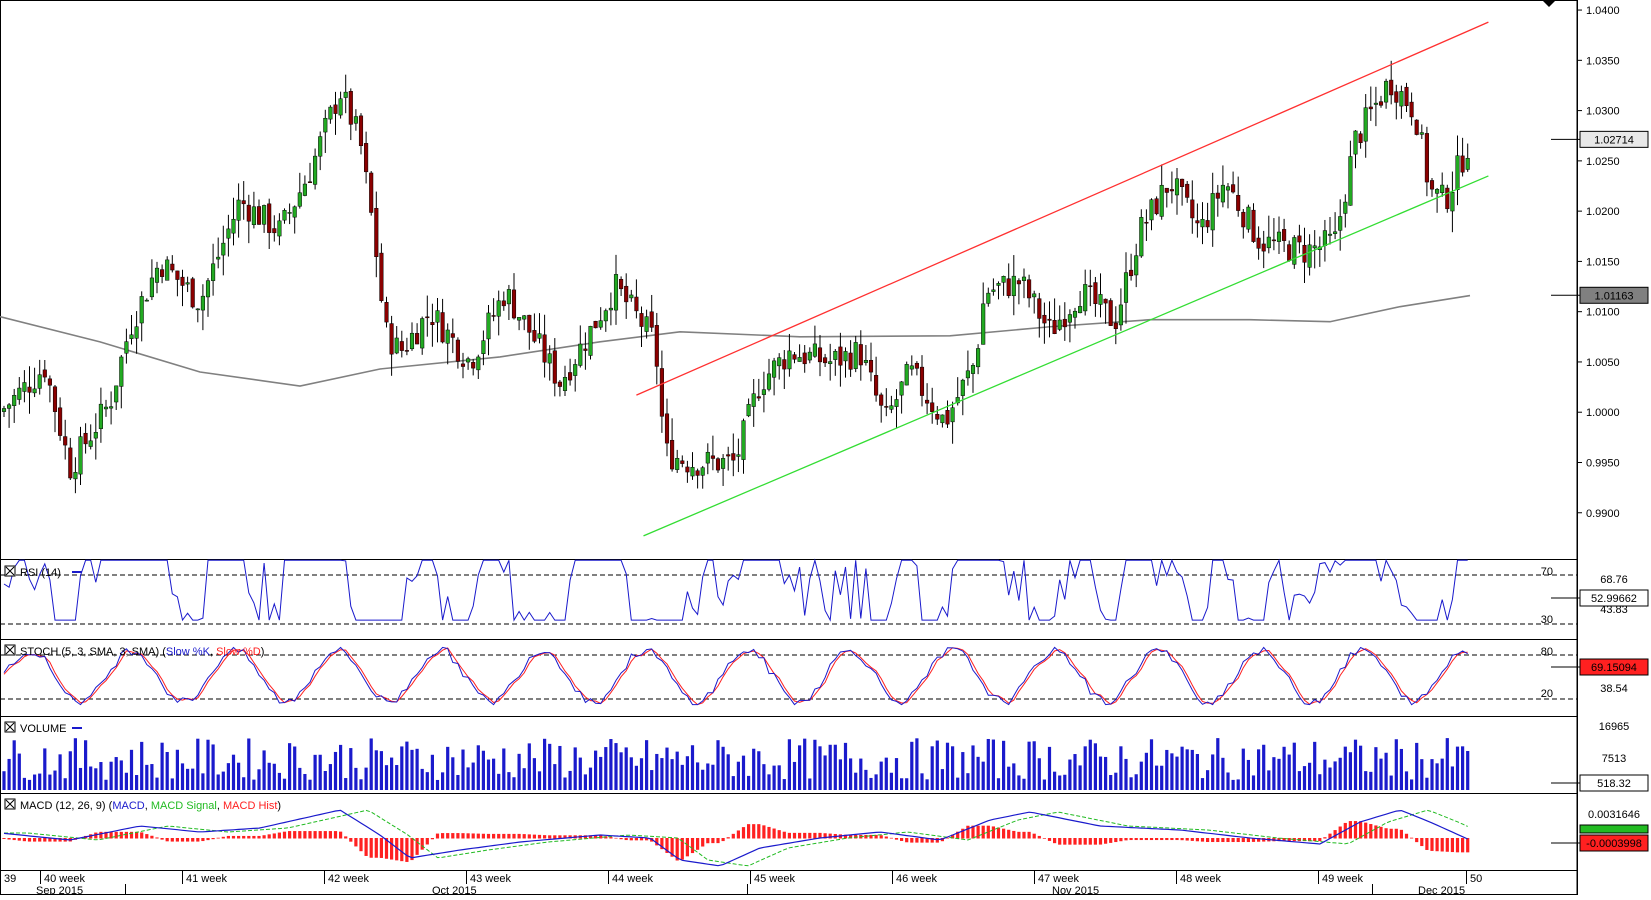 The image size is (1651, 900). What do you see at coordinates (1603, 162) in the screenshot?
I see `price-tick-label: 1.0250` at bounding box center [1603, 162].